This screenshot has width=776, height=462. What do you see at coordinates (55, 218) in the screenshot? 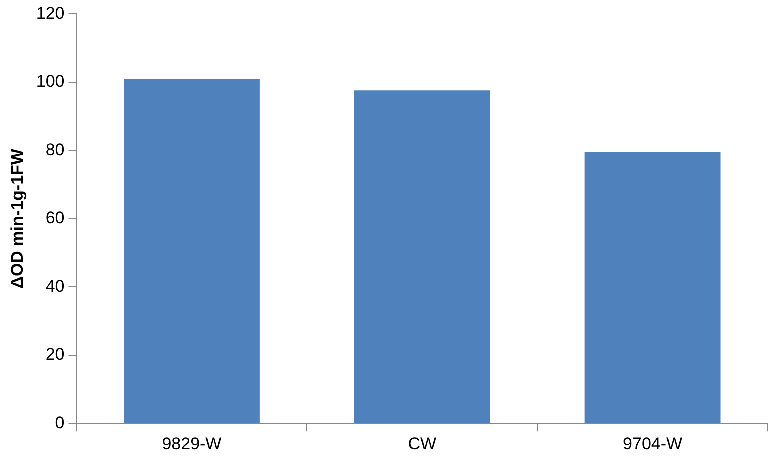
I see `y-tick-label: 60` at bounding box center [55, 218].